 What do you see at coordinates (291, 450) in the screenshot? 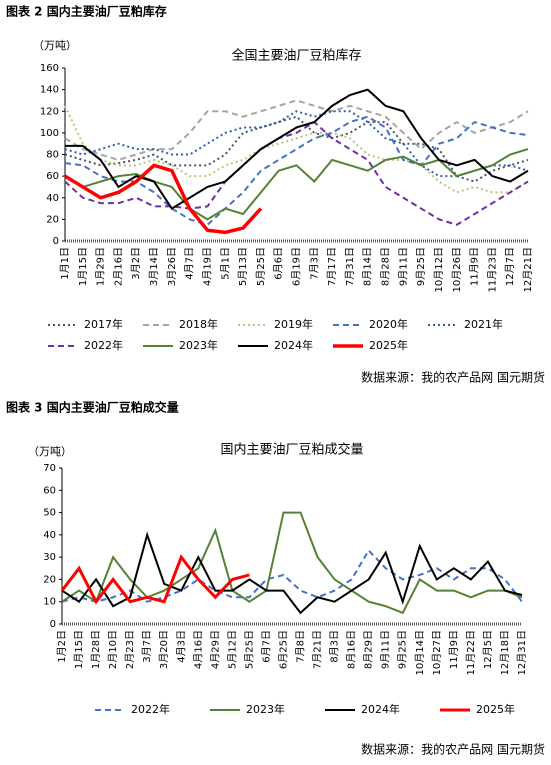
I see `chart-title: 国内主要油厂豆粕成交量` at bounding box center [291, 450].